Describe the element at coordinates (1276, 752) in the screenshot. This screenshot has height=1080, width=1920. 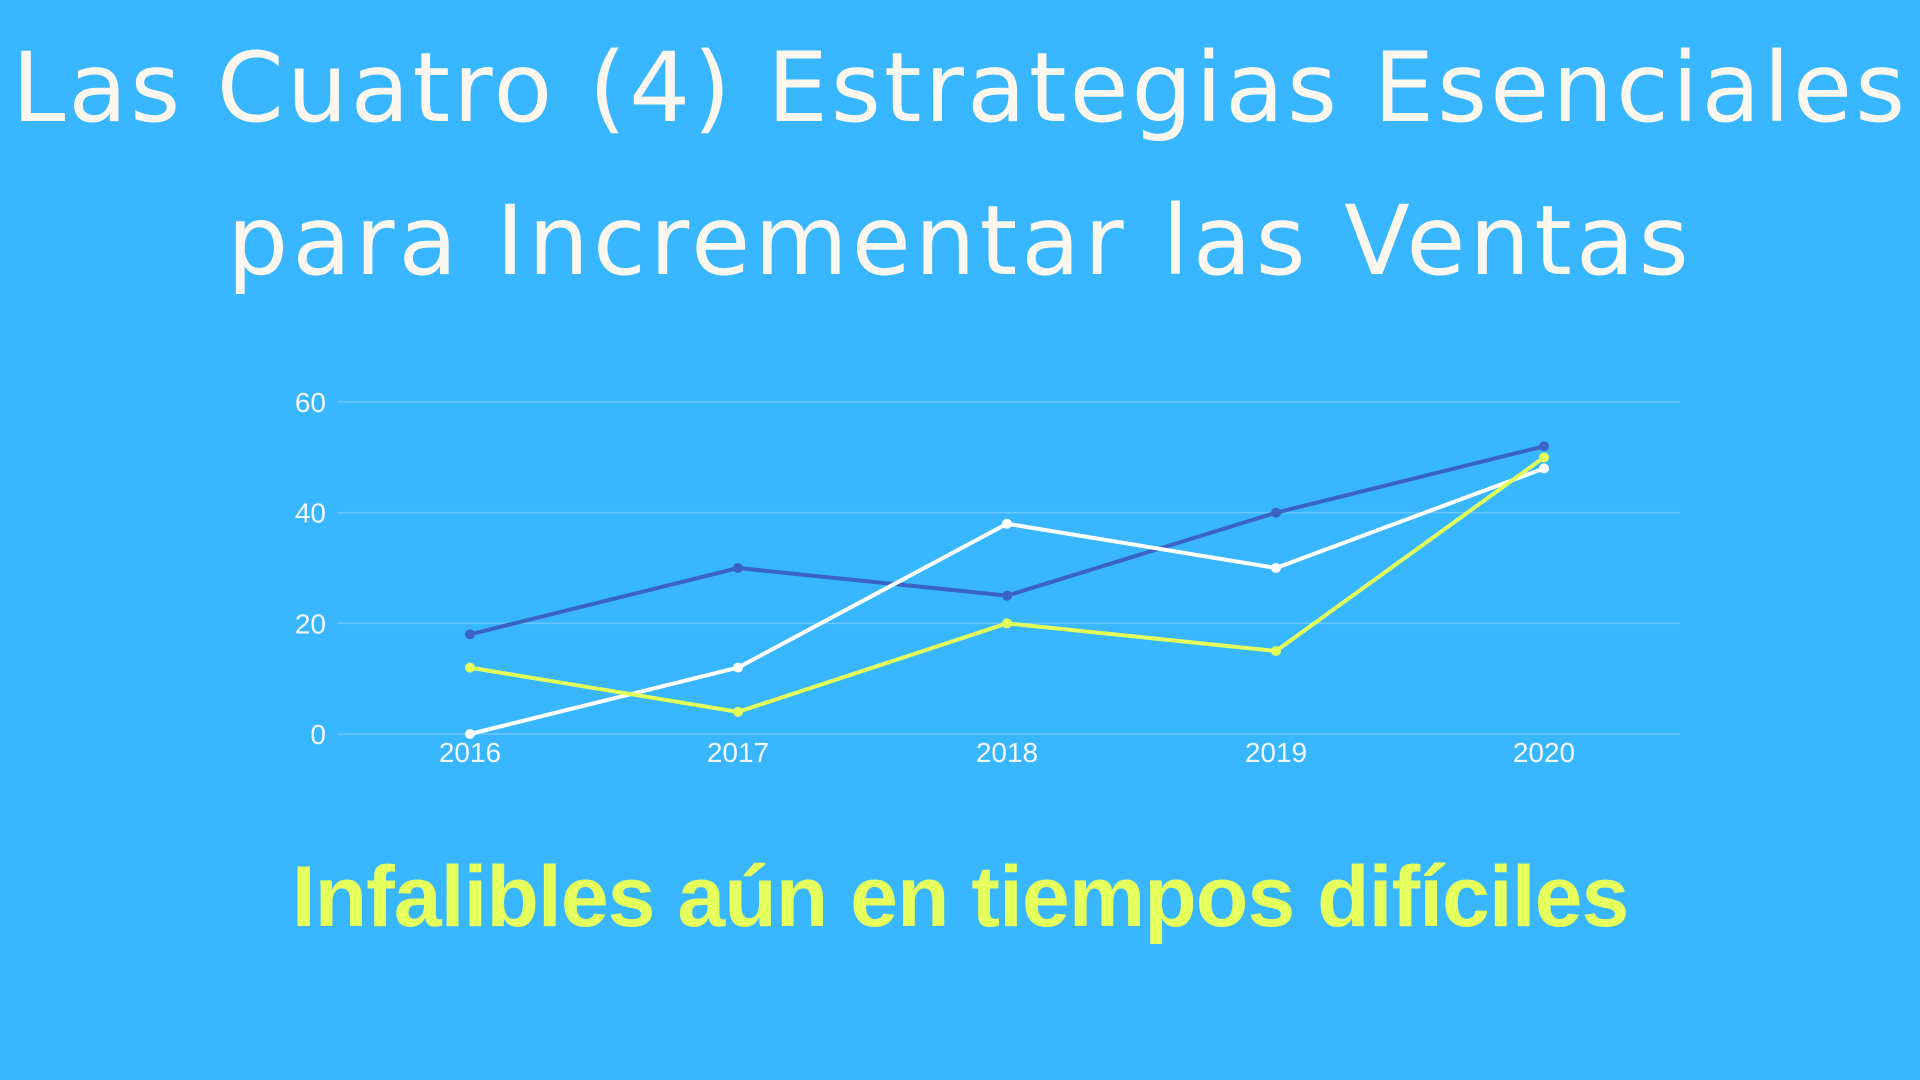
I see `x-tick-label: 2019` at that location.